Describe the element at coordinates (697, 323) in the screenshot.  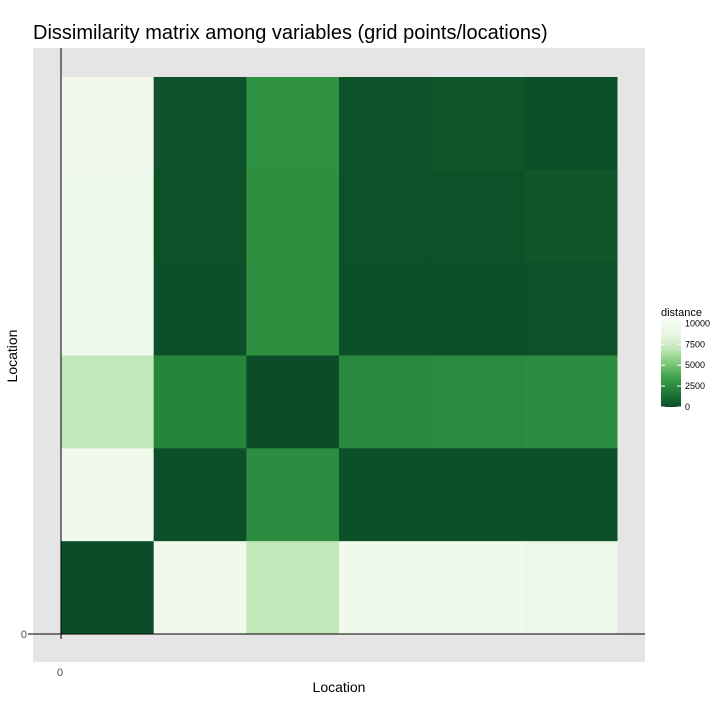
I see `legend-tick-label-0: 10000` at that location.